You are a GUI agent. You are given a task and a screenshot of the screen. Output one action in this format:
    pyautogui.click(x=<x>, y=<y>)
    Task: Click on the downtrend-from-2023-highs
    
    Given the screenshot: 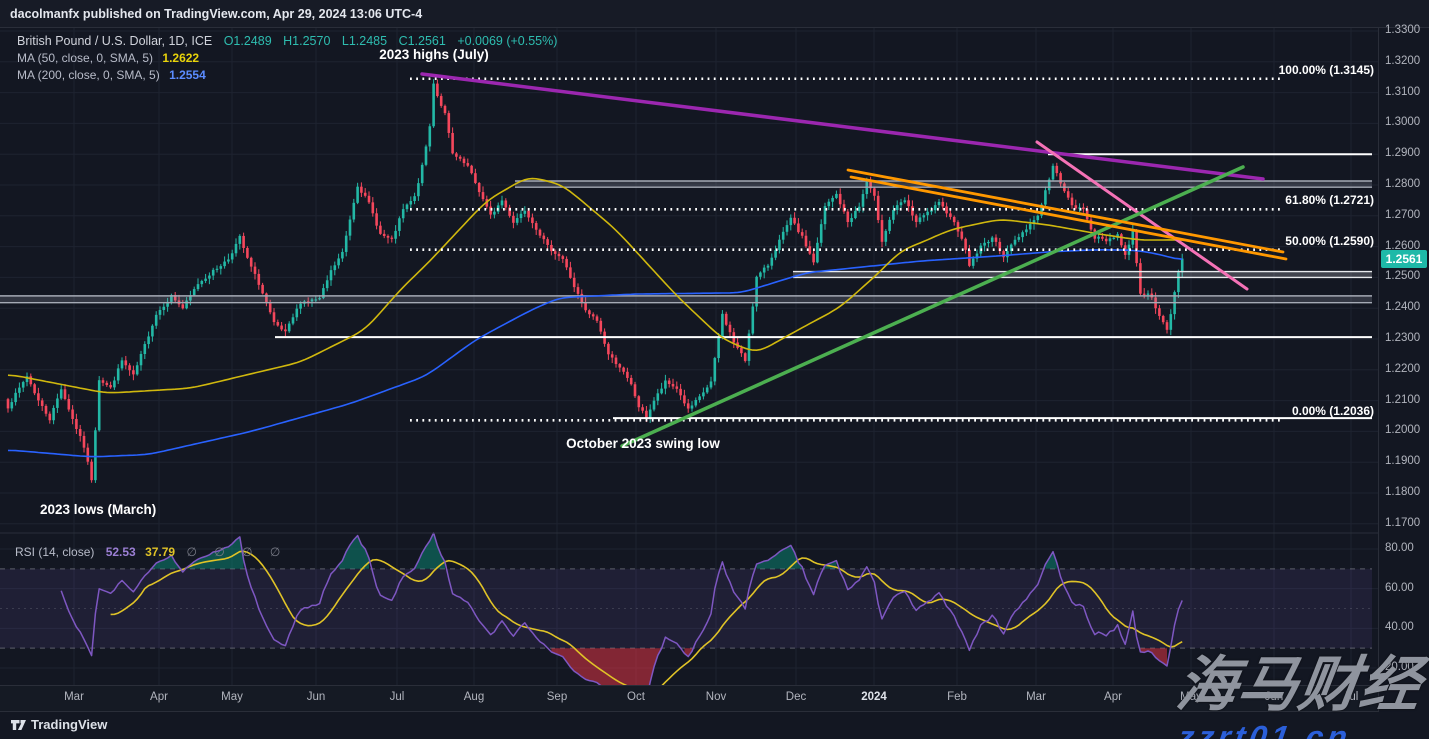 What is the action you would take?
    pyautogui.click(x=842, y=126)
    